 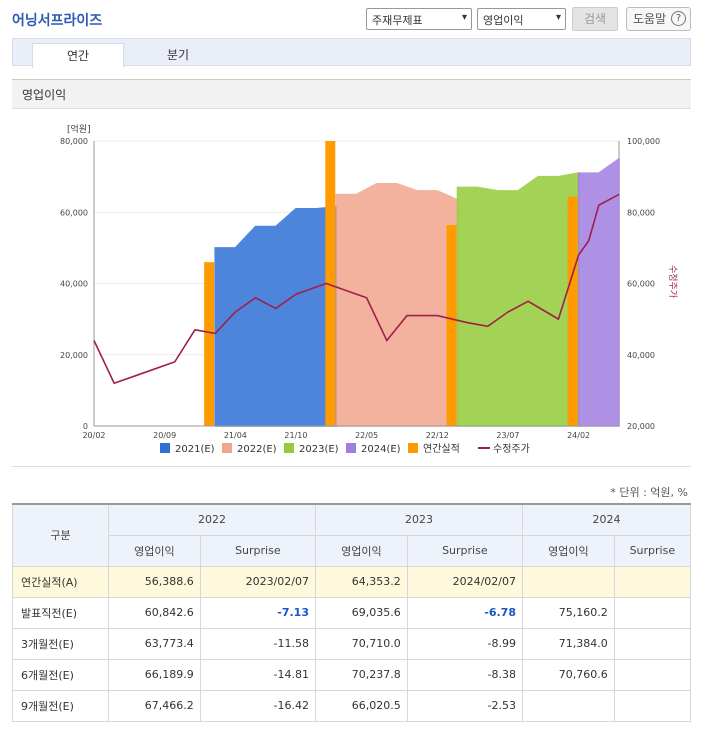 What do you see at coordinates (154, 674) in the screenshot?
I see `table-cell: 66,189.9` at bounding box center [154, 674].